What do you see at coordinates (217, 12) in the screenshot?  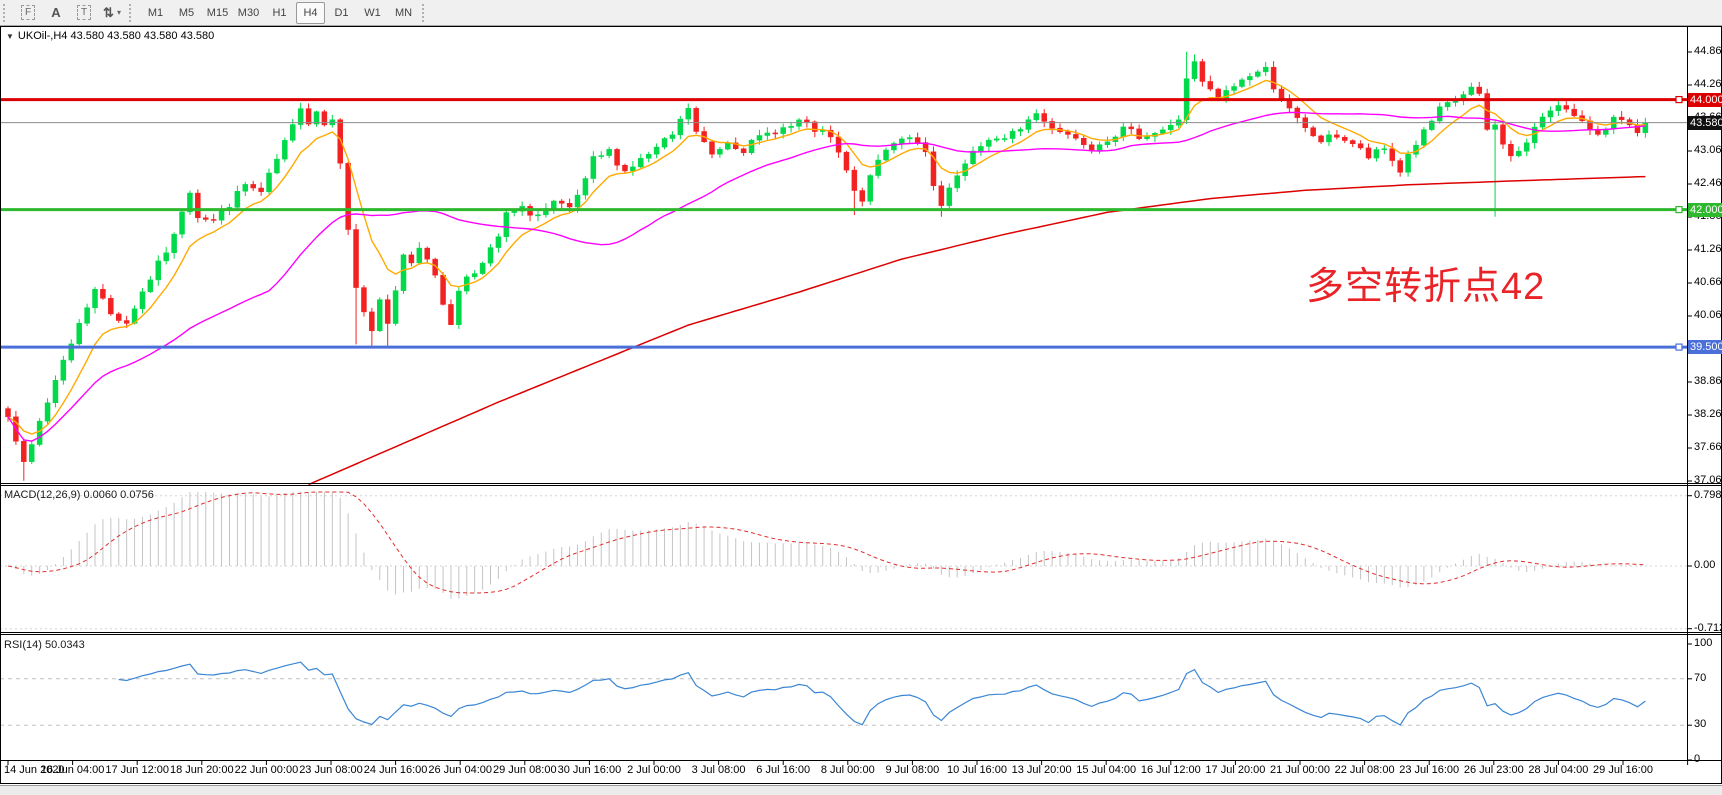 I see `timeframe-m15-button: M15` at bounding box center [217, 12].